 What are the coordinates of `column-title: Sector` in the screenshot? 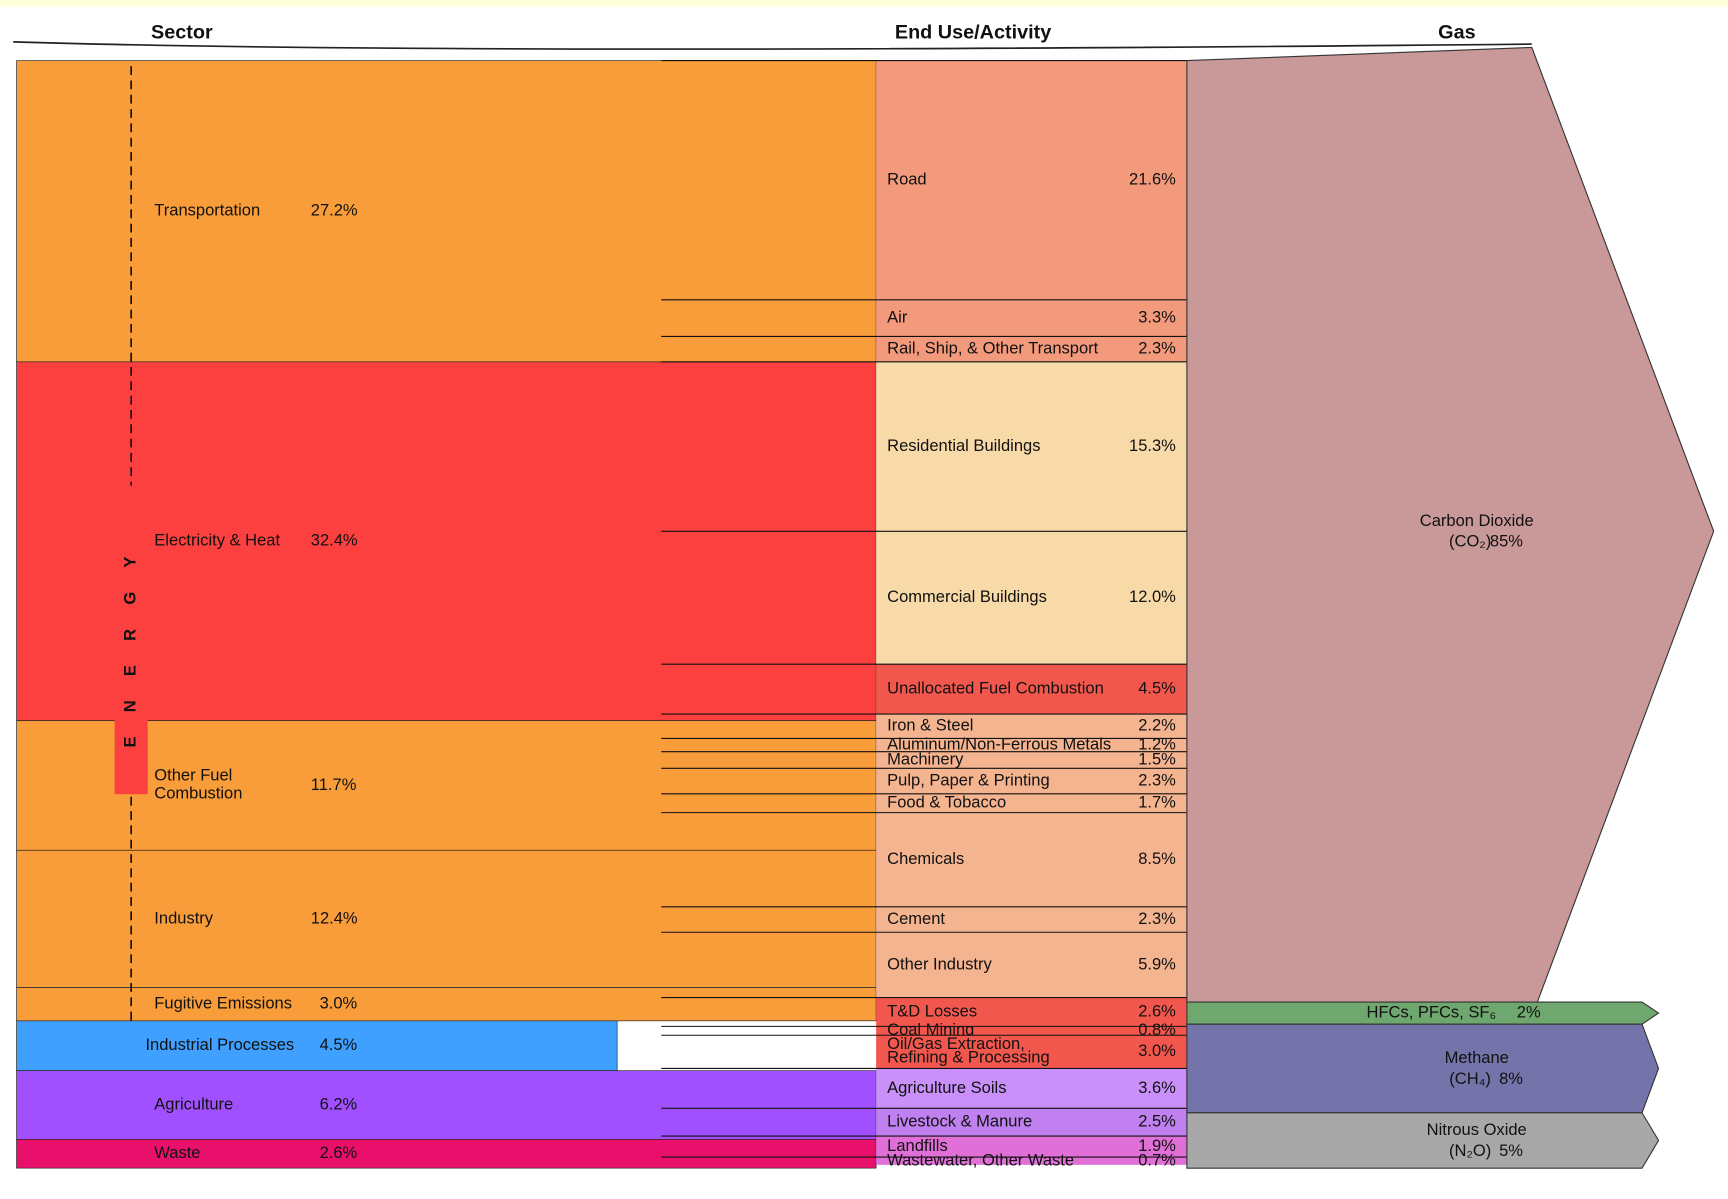 It's located at (182, 32).